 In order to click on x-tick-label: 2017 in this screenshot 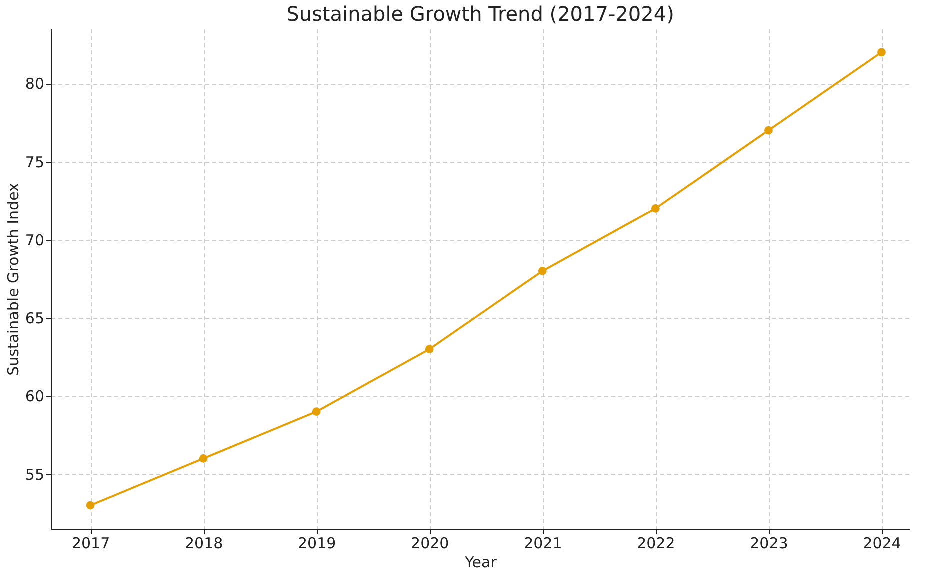, I will do `click(91, 543)`.